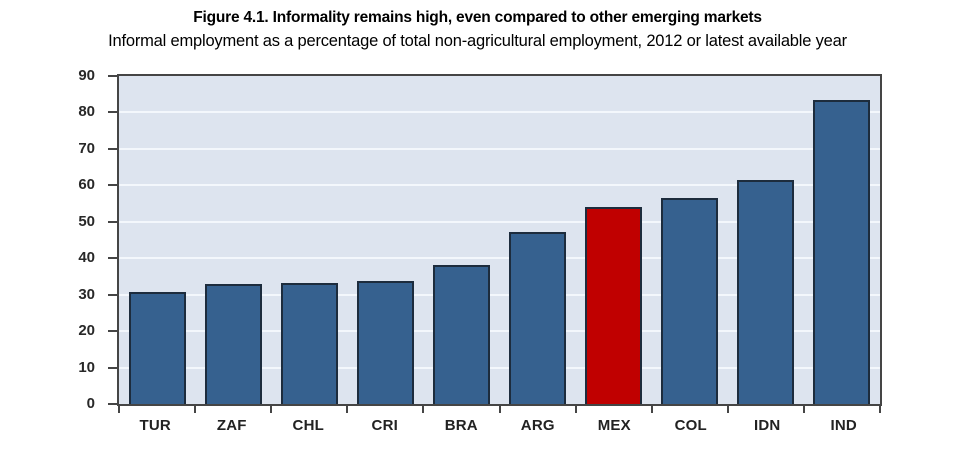  I want to click on y-label-30: 30, so click(86, 294).